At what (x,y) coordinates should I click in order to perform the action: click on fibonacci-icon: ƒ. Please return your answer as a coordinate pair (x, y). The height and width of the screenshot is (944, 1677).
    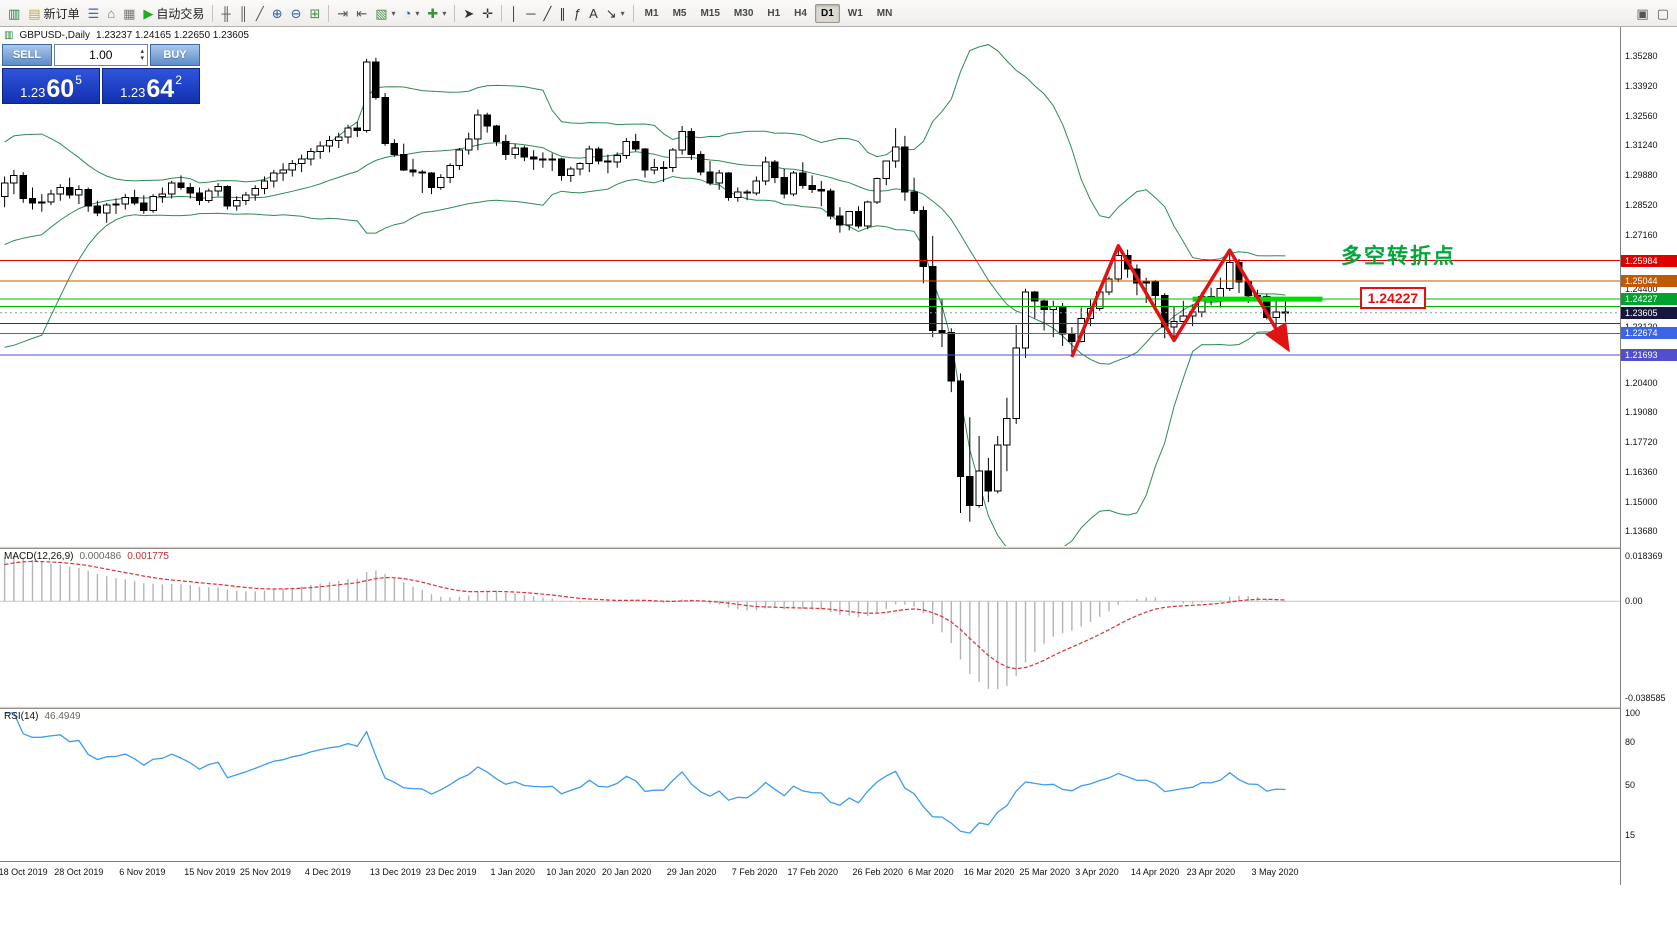
    Looking at the image, I should click on (577, 13).